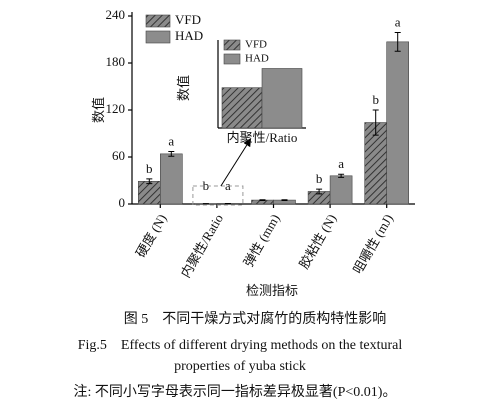  What do you see at coordinates (116, 14) in the screenshot?
I see `y-tick-label: 240` at bounding box center [116, 14].